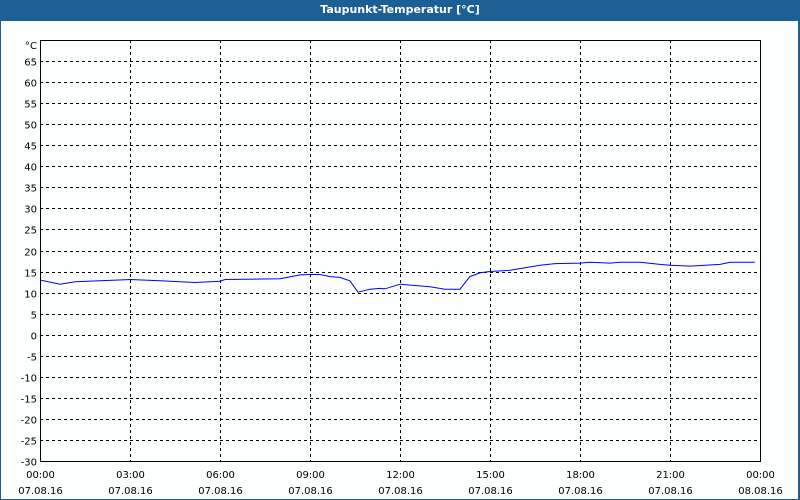 This screenshot has width=800, height=500. What do you see at coordinates (580, 475) in the screenshot?
I see `x-tick-time: 18:00` at bounding box center [580, 475].